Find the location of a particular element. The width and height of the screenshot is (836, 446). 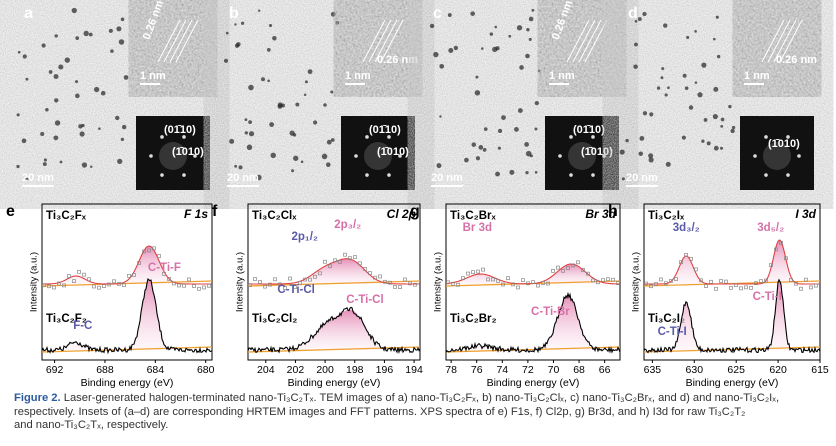

x-tick-label: 620 is located at coordinates (778, 370).